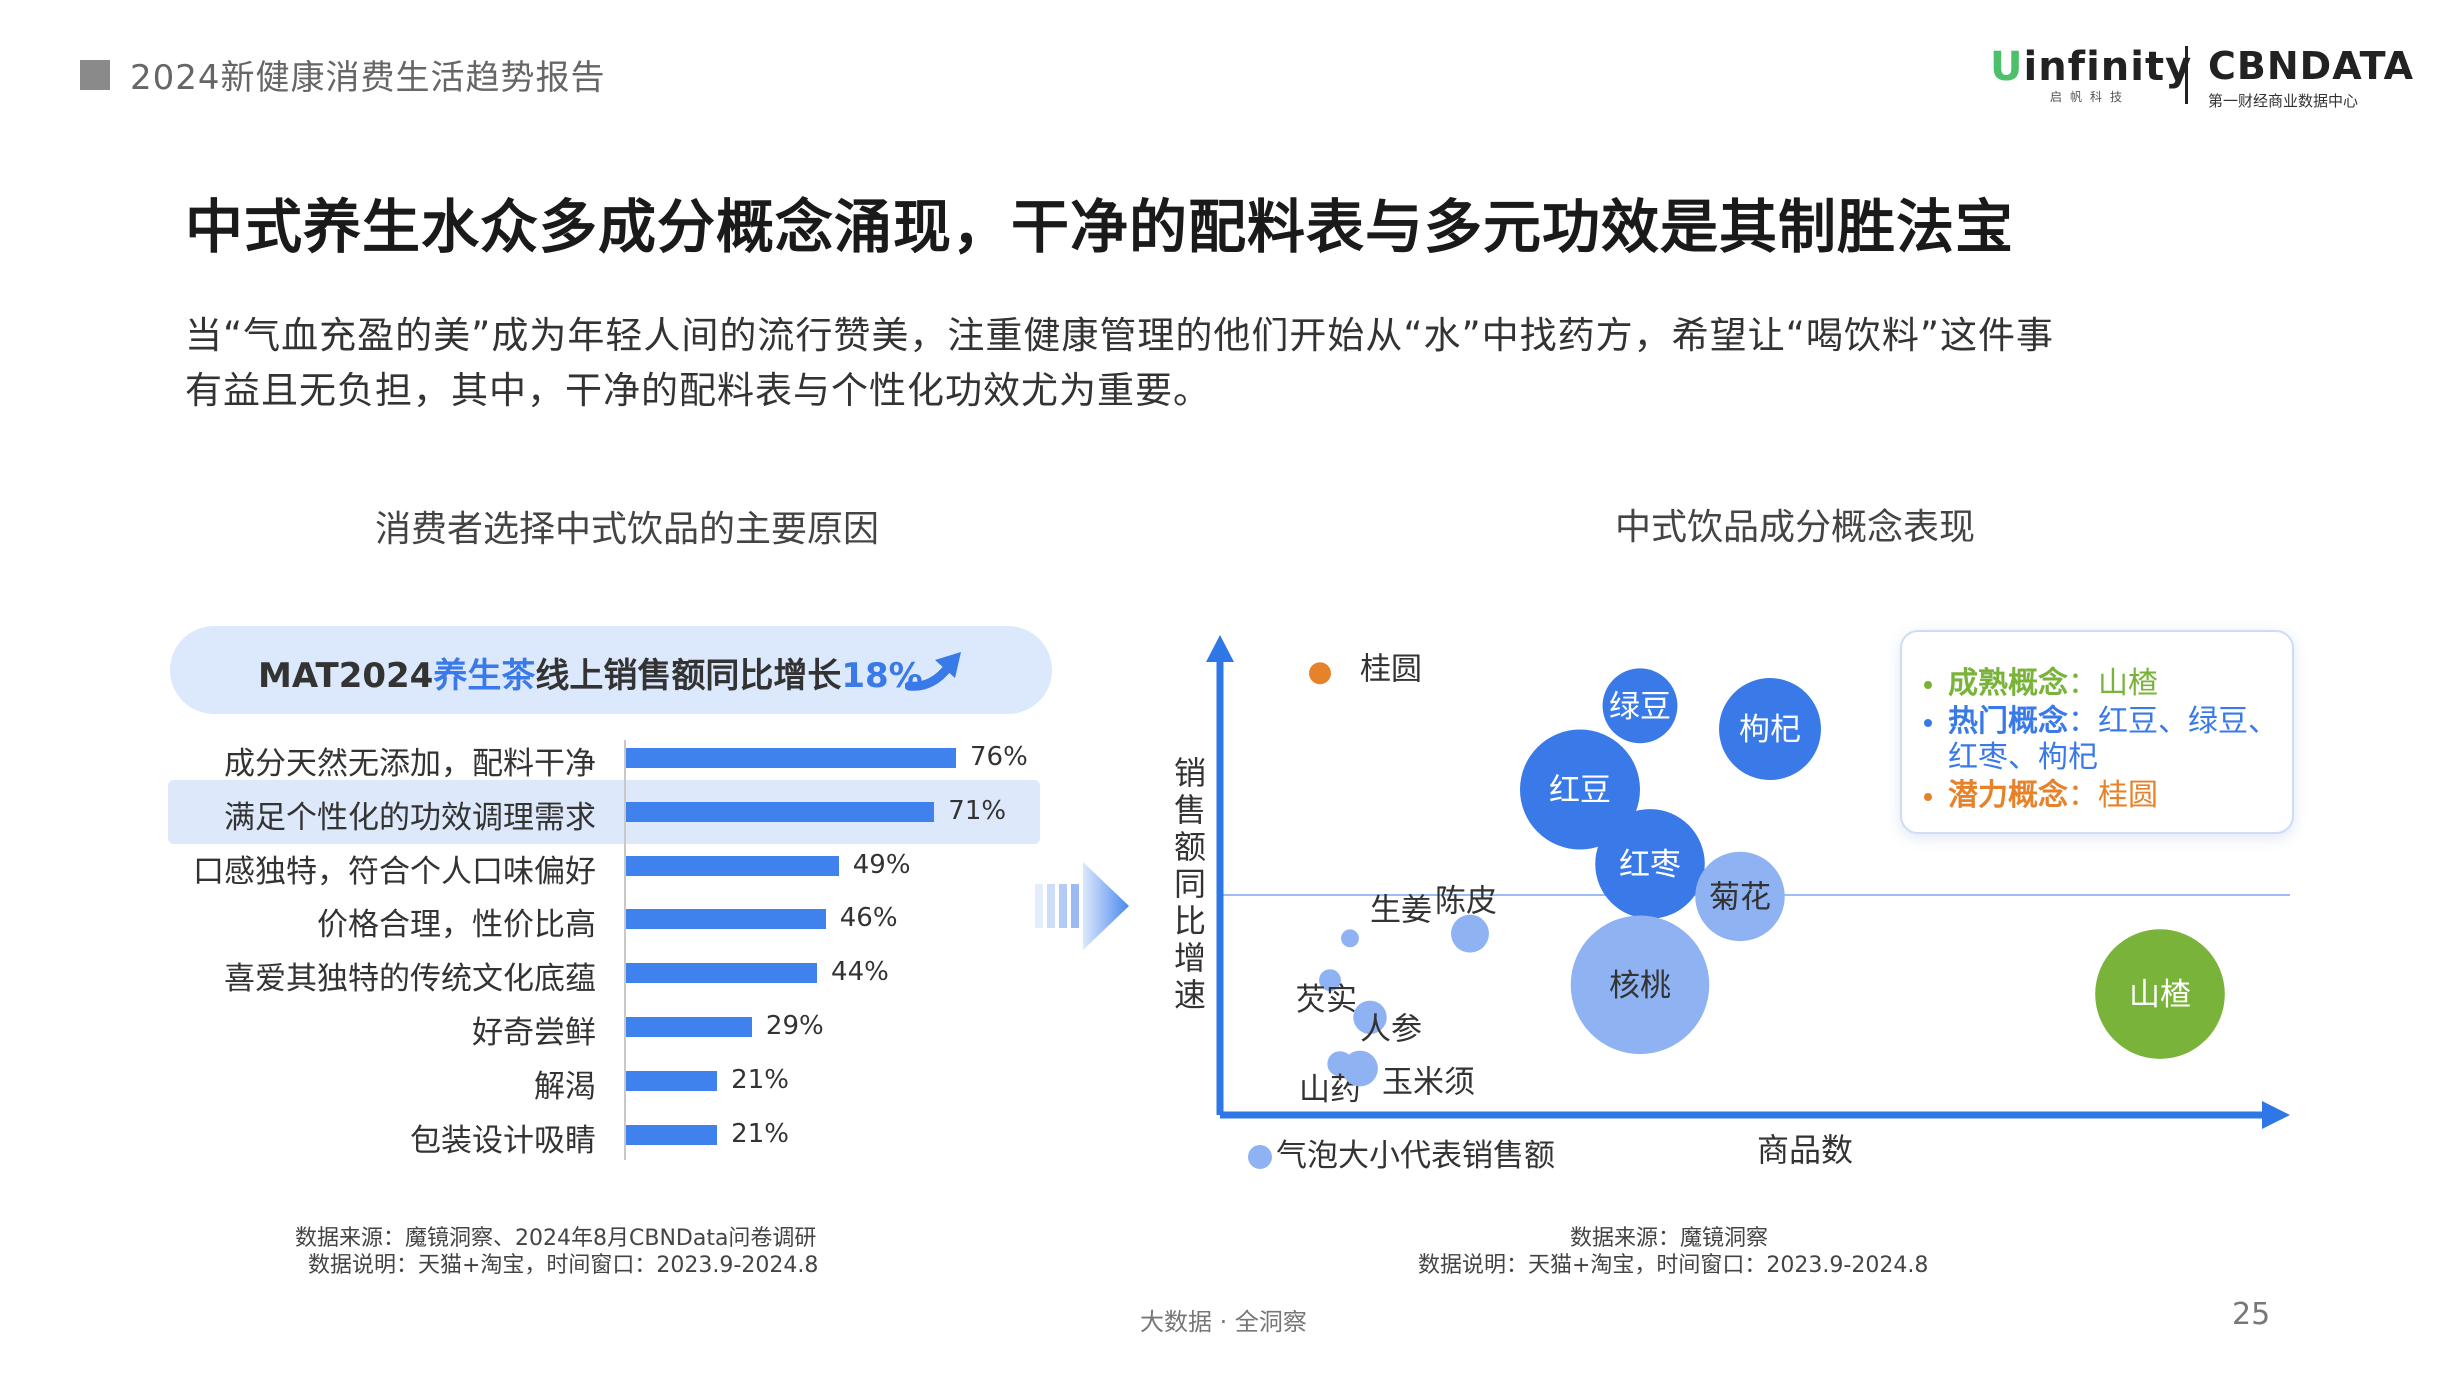 The image size is (2446, 1374). What do you see at coordinates (1326, 1000) in the screenshot?
I see `bubble-label: 芡实` at bounding box center [1326, 1000].